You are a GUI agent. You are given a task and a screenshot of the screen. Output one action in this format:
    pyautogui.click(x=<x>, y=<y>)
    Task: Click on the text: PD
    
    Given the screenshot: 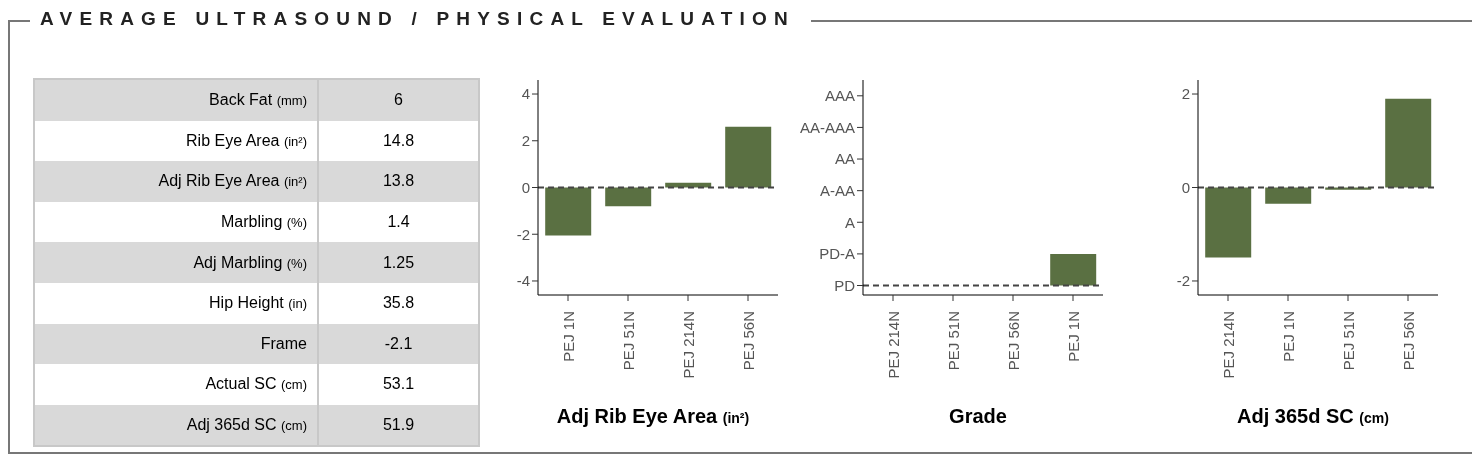 What is the action you would take?
    pyautogui.click(x=845, y=285)
    